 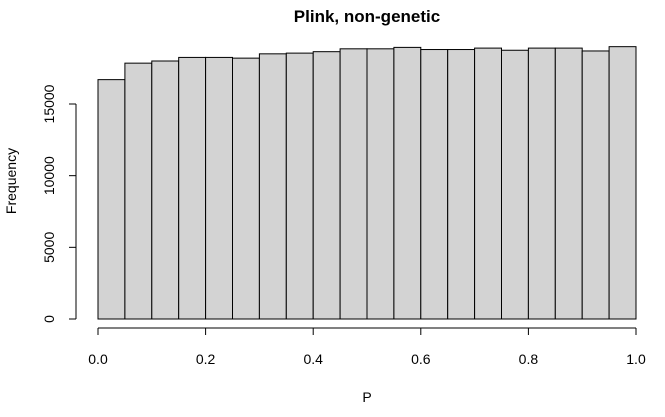 What do you see at coordinates (49, 247) in the screenshot?
I see `y-tick-label: 5000` at bounding box center [49, 247].